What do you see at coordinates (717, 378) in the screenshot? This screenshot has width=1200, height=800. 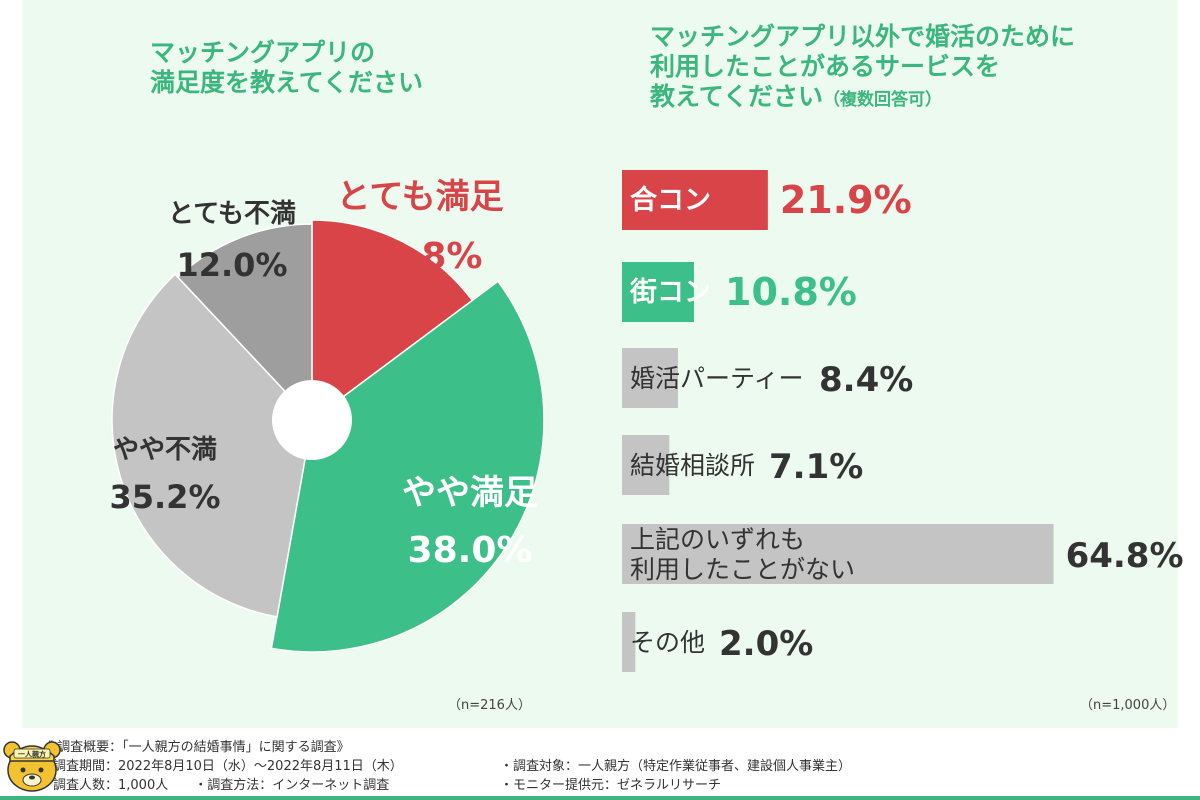 I see `bar-category-label-3: 婚活パーティー` at bounding box center [717, 378].